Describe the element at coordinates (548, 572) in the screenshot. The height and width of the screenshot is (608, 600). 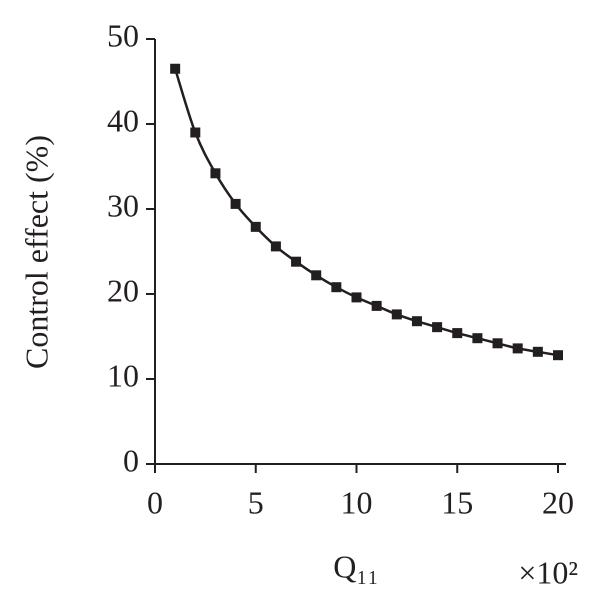
I see `x-multiplier: ×10²` at that location.